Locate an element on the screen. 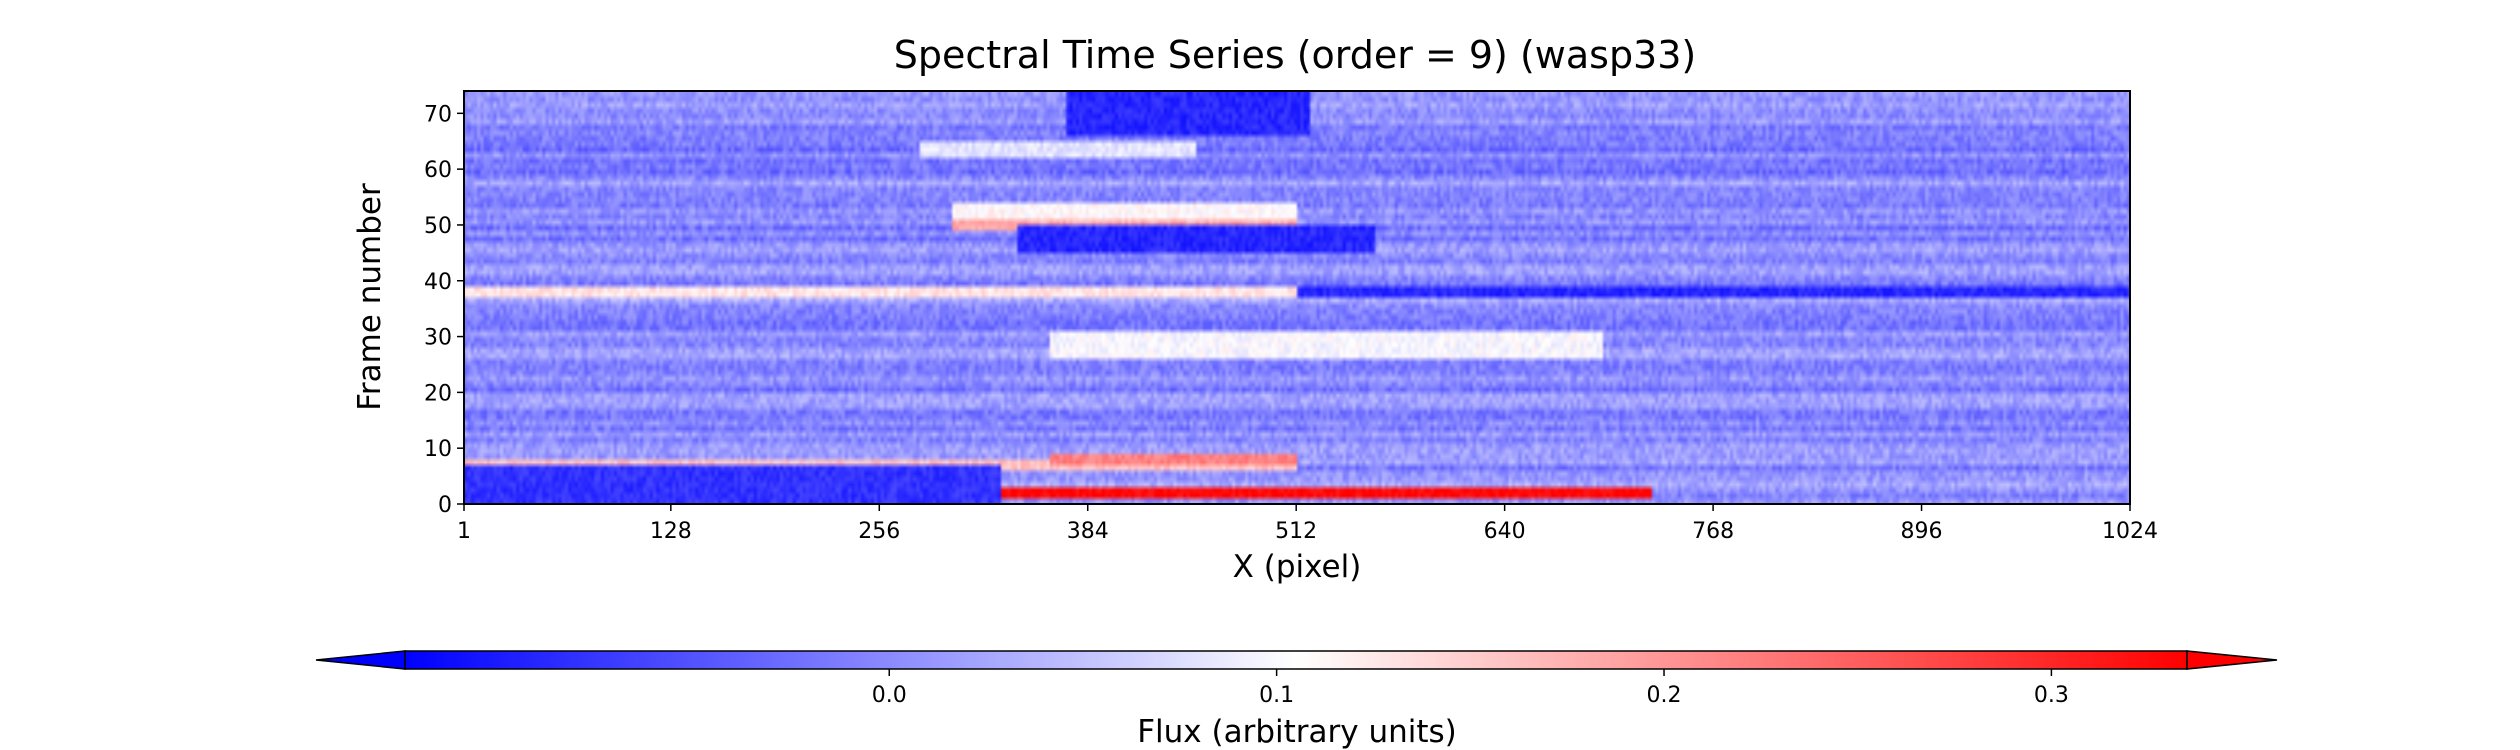 The width and height of the screenshot is (2520, 750). x-axis-ticks: 1 128 256 384 512 640 768 896 1024 is located at coordinates (1307, 524).